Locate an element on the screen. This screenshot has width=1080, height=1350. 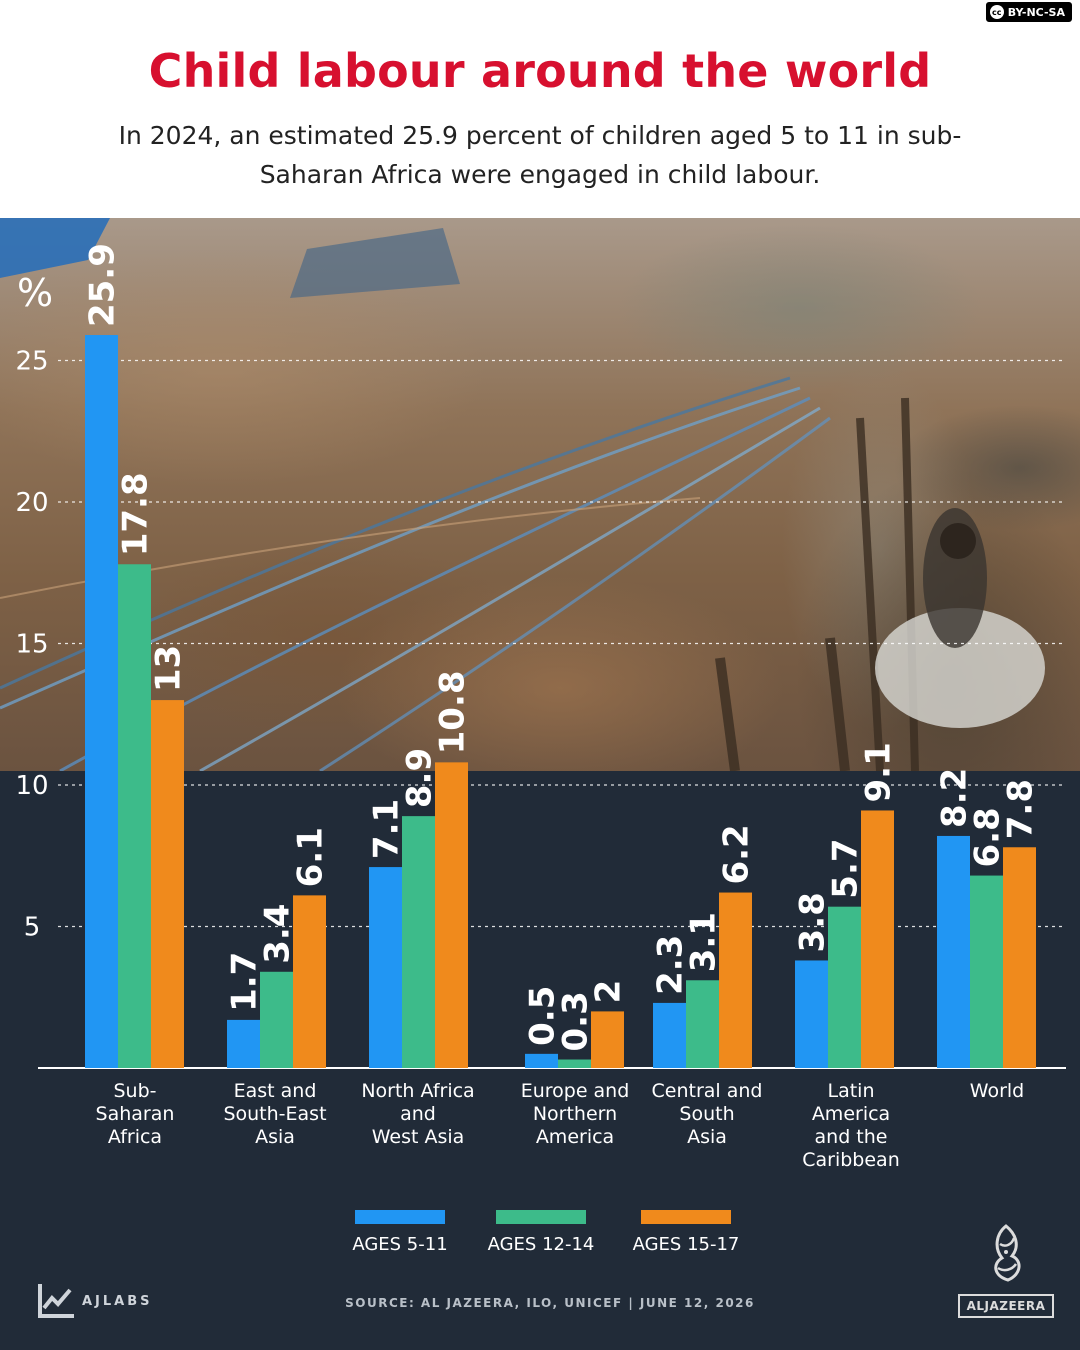
category-label-3: Europe and Northern America is located at coordinates (575, 1114).